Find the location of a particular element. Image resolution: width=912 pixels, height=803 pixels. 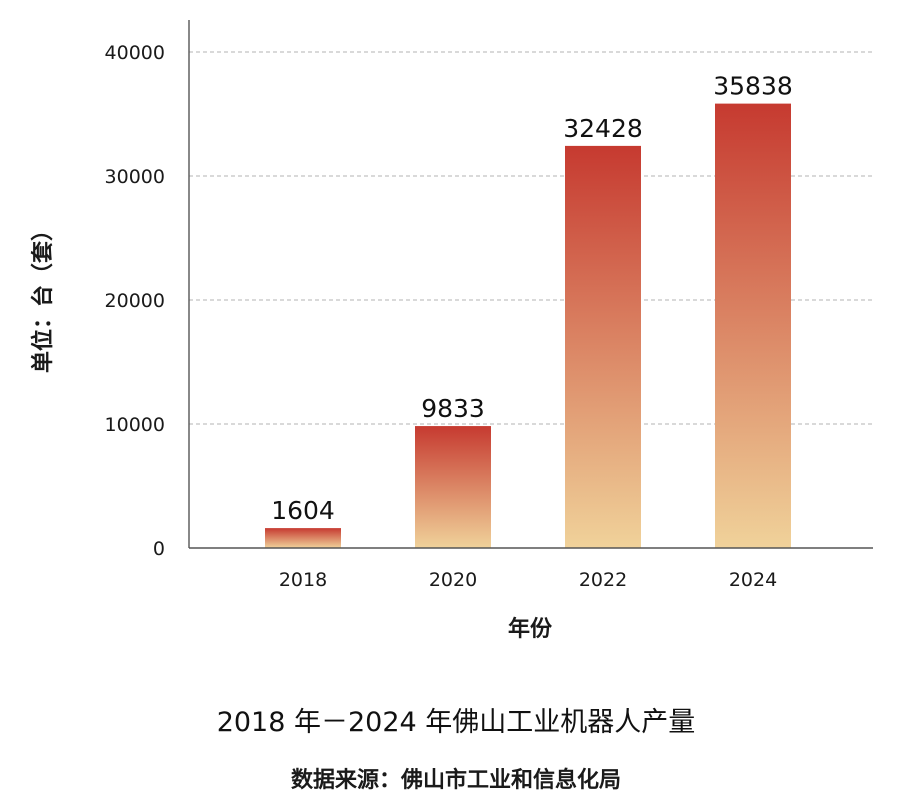

y-tick-label-30000: 30000 is located at coordinates (135, 177).